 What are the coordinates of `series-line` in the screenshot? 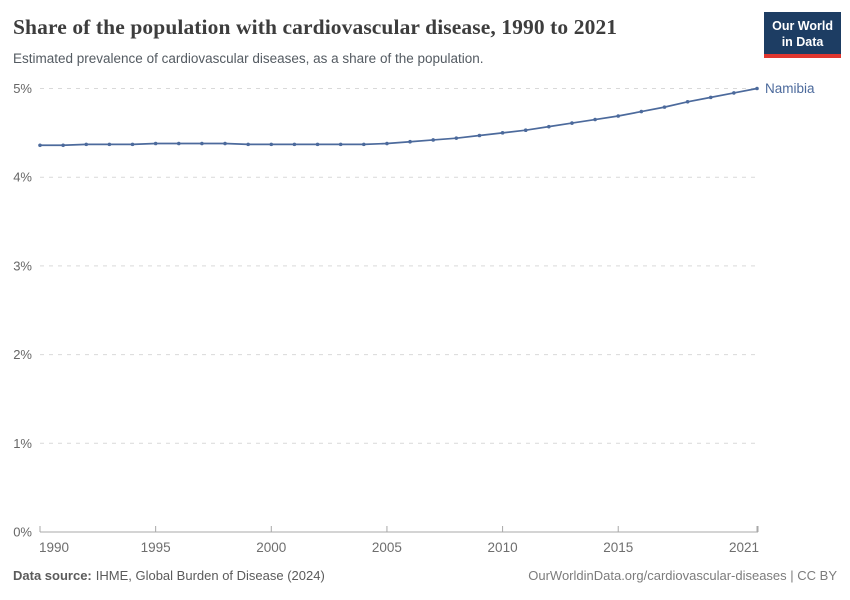 It's located at (398, 117).